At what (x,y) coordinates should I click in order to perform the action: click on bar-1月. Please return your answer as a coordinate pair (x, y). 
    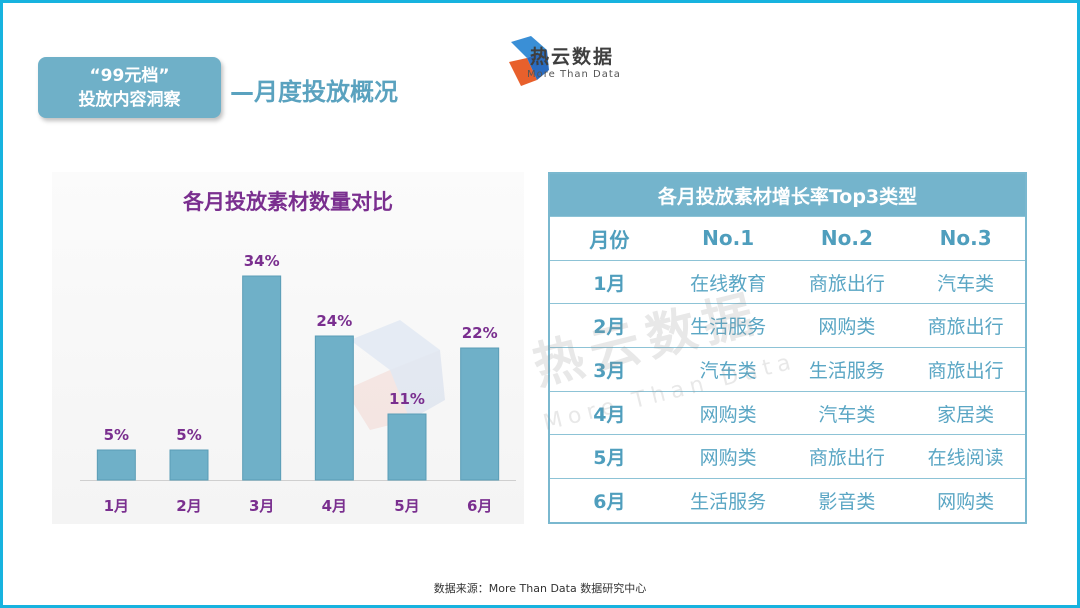
    Looking at the image, I should click on (116, 465).